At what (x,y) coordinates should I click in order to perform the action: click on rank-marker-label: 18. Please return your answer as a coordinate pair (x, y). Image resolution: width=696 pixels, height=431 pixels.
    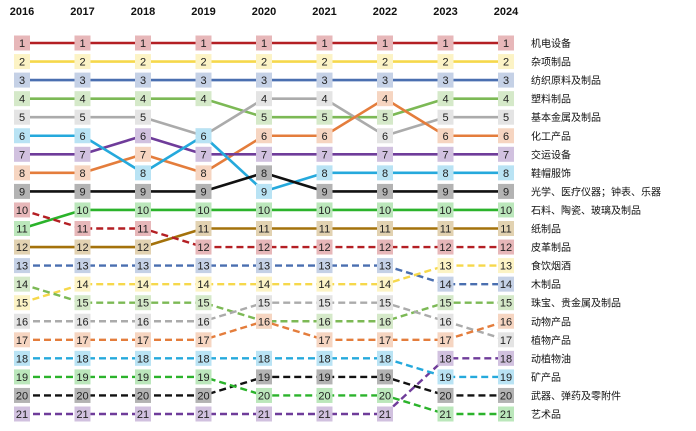
    Looking at the image, I should click on (143, 359).